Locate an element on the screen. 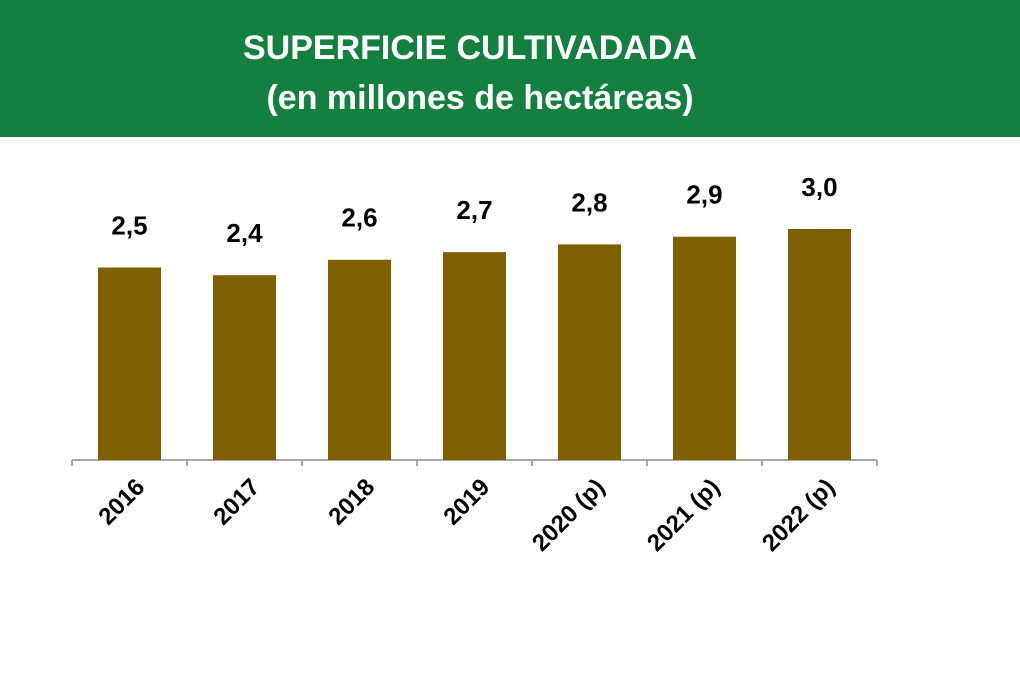  x-tick-label: 2018 is located at coordinates (351, 502).